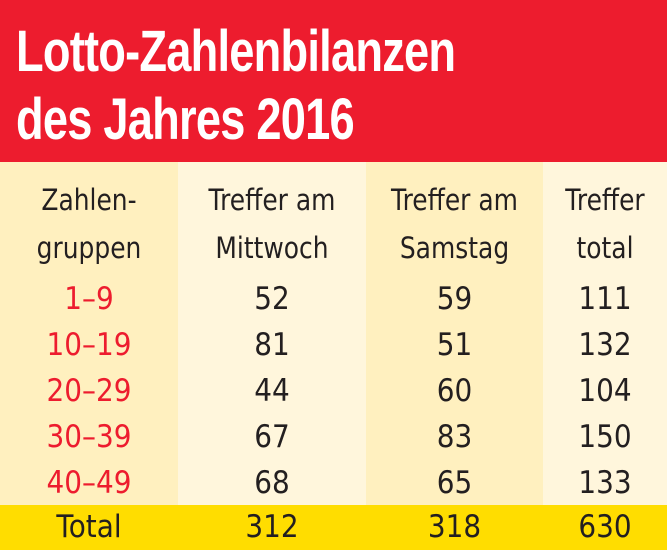 This screenshot has height=550, width=667. Describe the element at coordinates (89, 437) in the screenshot. I see `group-label: 30–39` at that location.